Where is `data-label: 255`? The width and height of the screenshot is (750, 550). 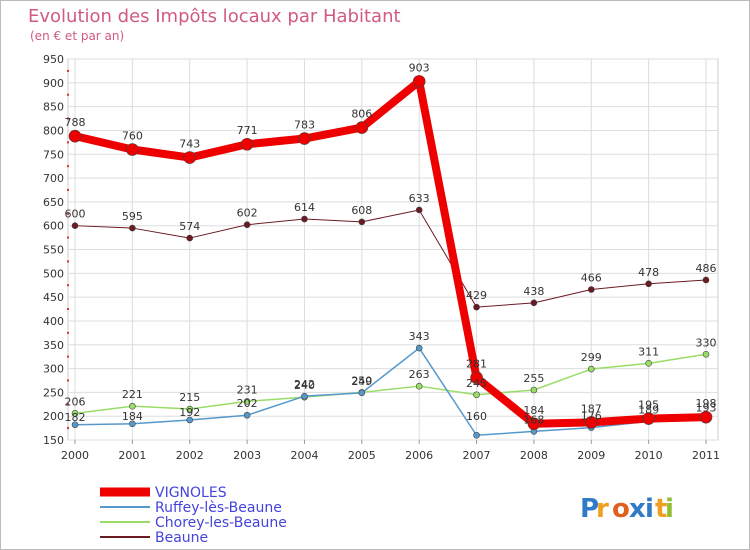 data-label: 255 is located at coordinates (533, 378).